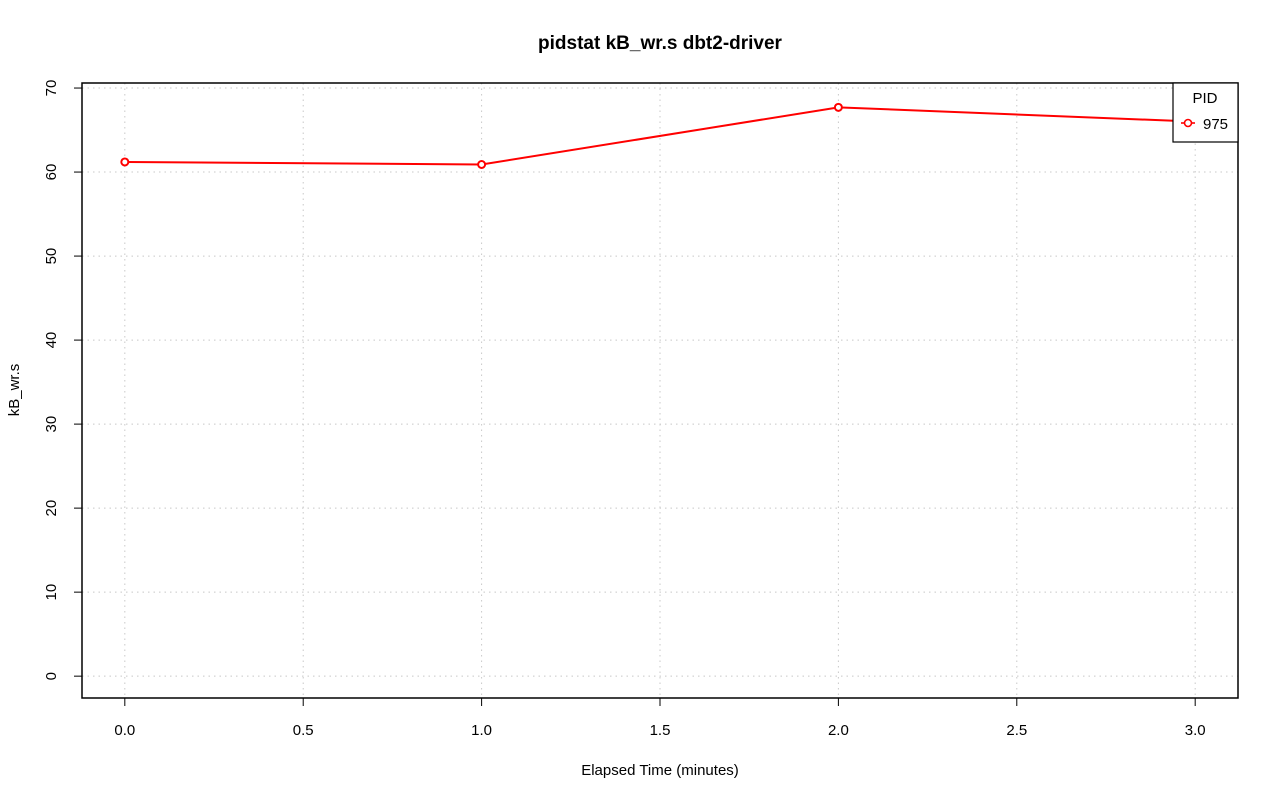 This screenshot has width=1280, height=801. I want to click on legend-title: PID, so click(1204, 98).